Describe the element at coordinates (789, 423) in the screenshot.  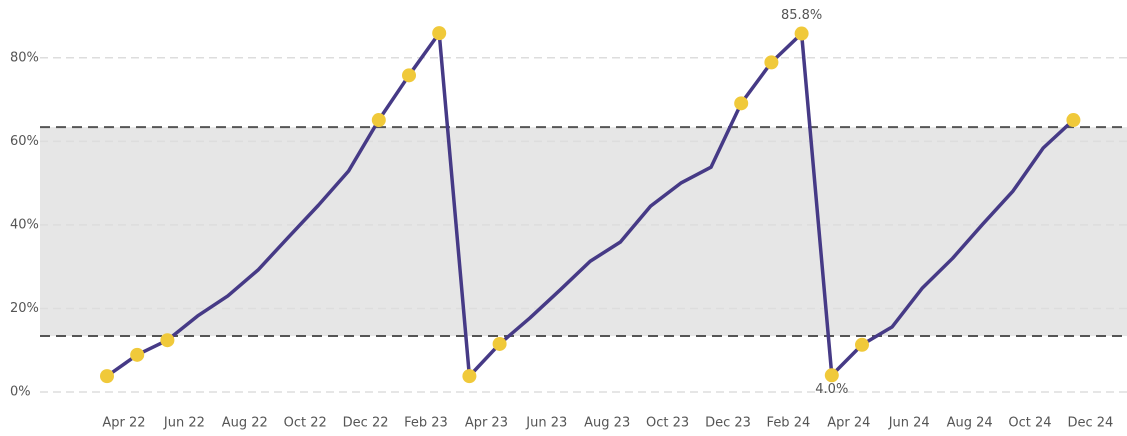
I see `x-tick-label: Feb 24` at that location.